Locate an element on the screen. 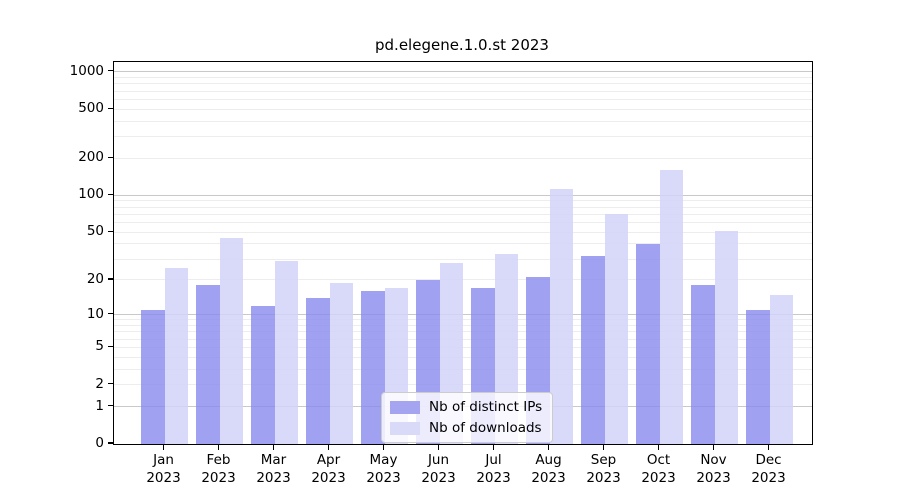 This screenshot has width=900, height=500. bar-distinct-ips-apr is located at coordinates (318, 371).